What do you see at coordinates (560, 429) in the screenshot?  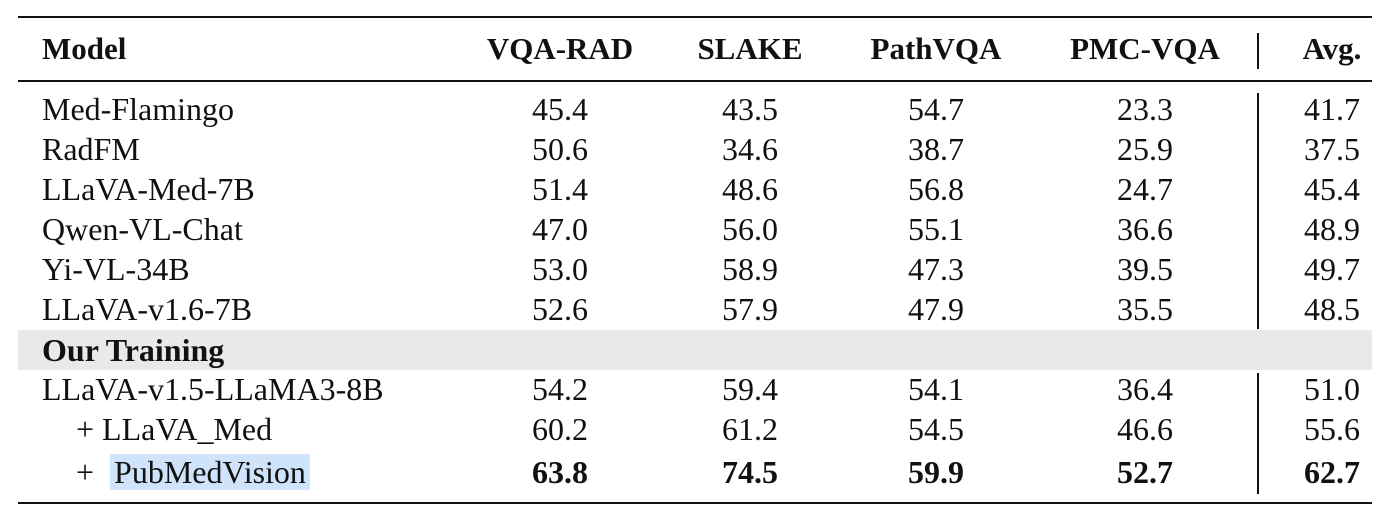 I see `cell-vqa-rad: 60.2` at bounding box center [560, 429].